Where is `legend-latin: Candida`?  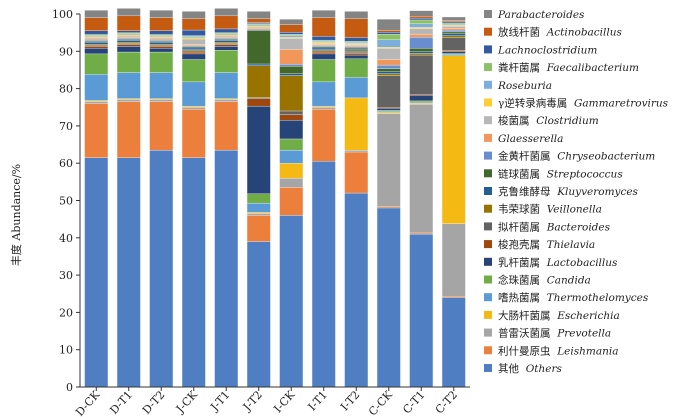 legend-latin: Candida is located at coordinates (569, 281).